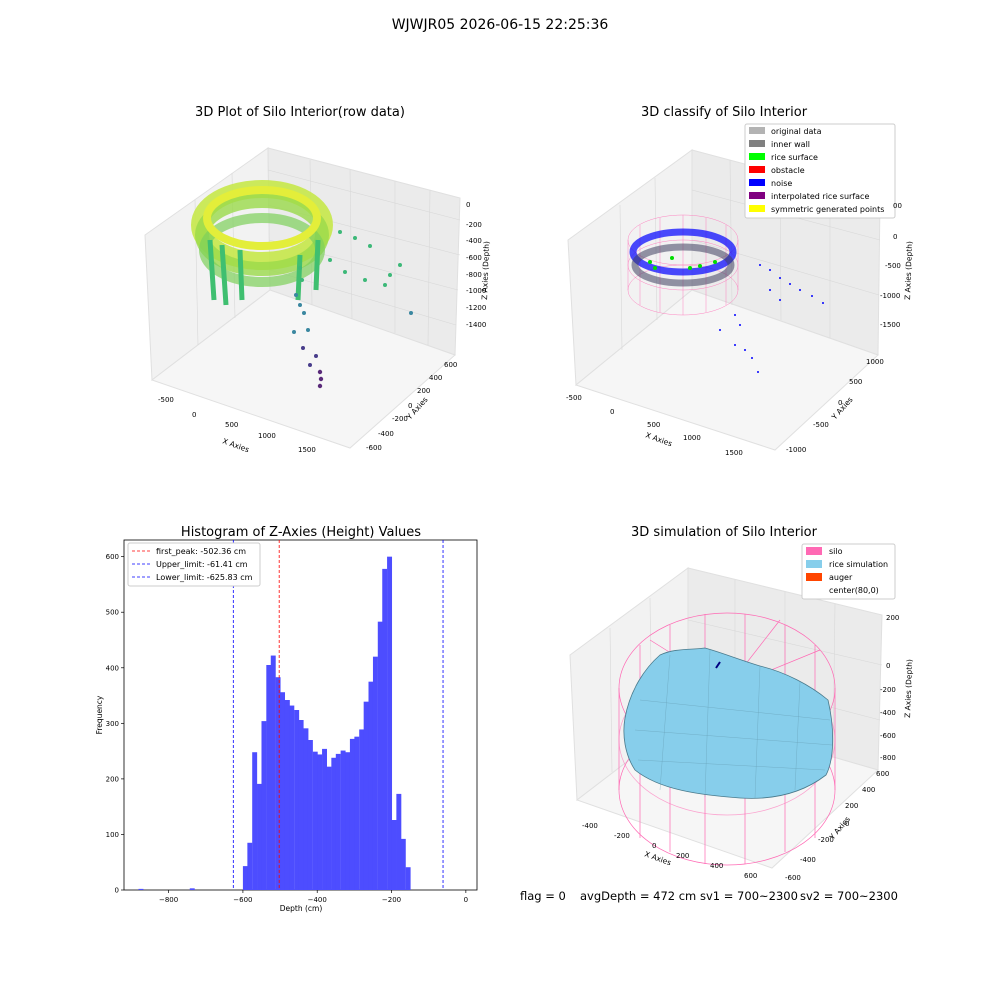  I want to click on svg-text: -1000, so click(476, 291).